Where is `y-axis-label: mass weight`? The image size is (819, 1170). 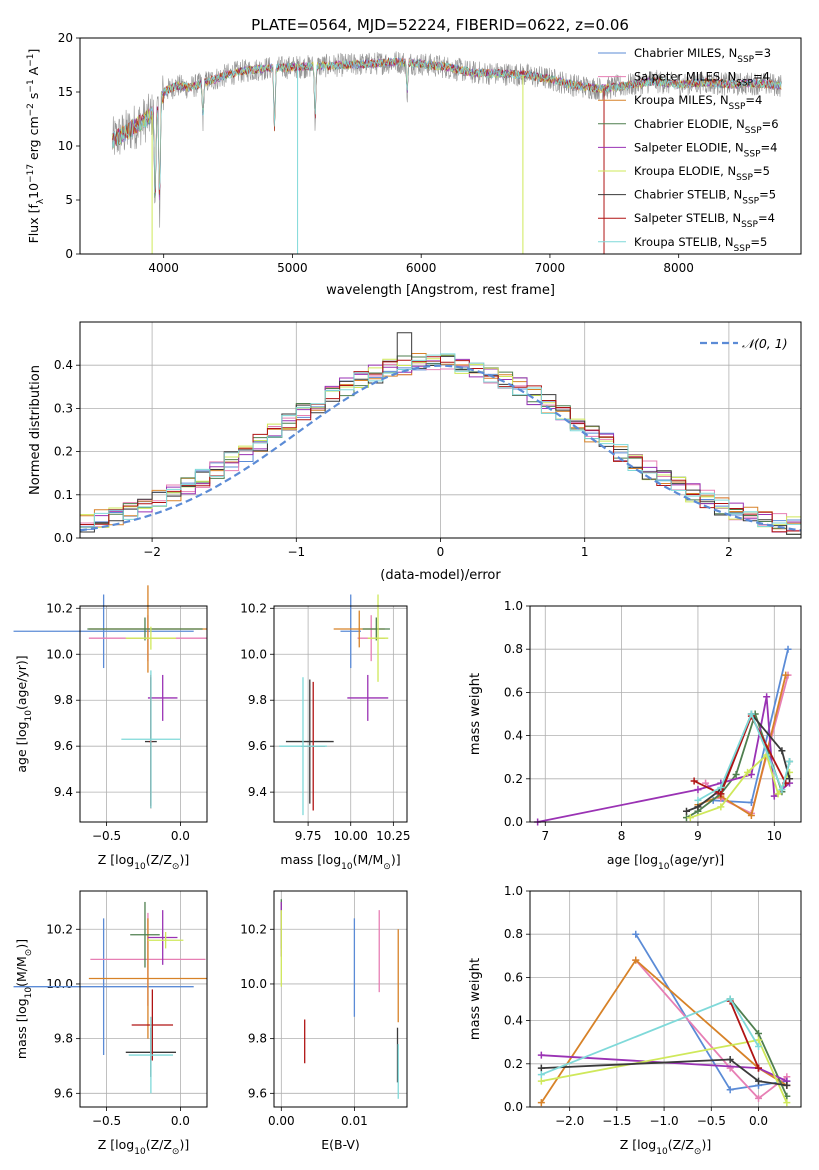 y-axis-label: mass weight is located at coordinates (475, 714).